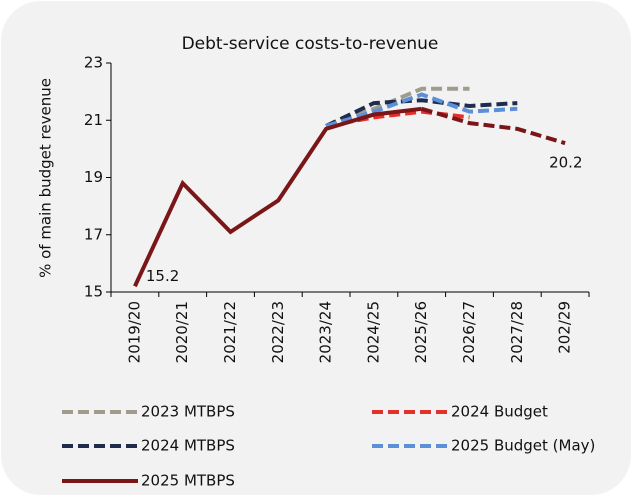 The width and height of the screenshot is (632, 496). Describe the element at coordinates (499, 412) in the screenshot. I see `legend-label: 2024 Budget` at that location.